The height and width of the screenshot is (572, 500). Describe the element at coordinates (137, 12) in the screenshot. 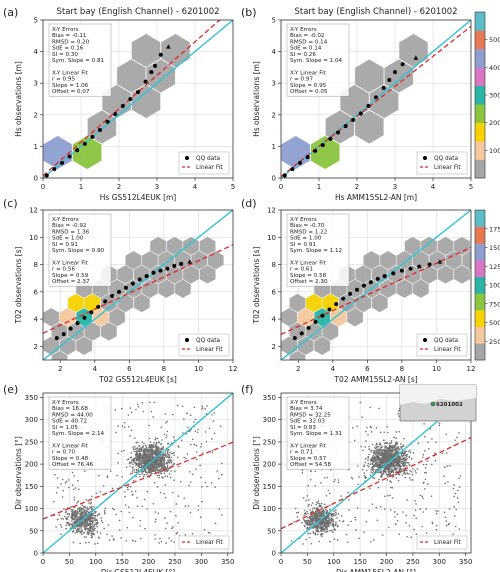

I see `chart-title: Start bay (English Channel) - 6201002` at that location.